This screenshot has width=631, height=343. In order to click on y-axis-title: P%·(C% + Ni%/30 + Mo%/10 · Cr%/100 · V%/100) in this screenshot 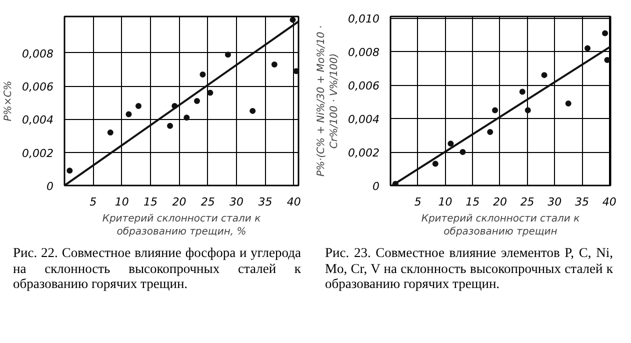, I will do `click(328, 101)`.